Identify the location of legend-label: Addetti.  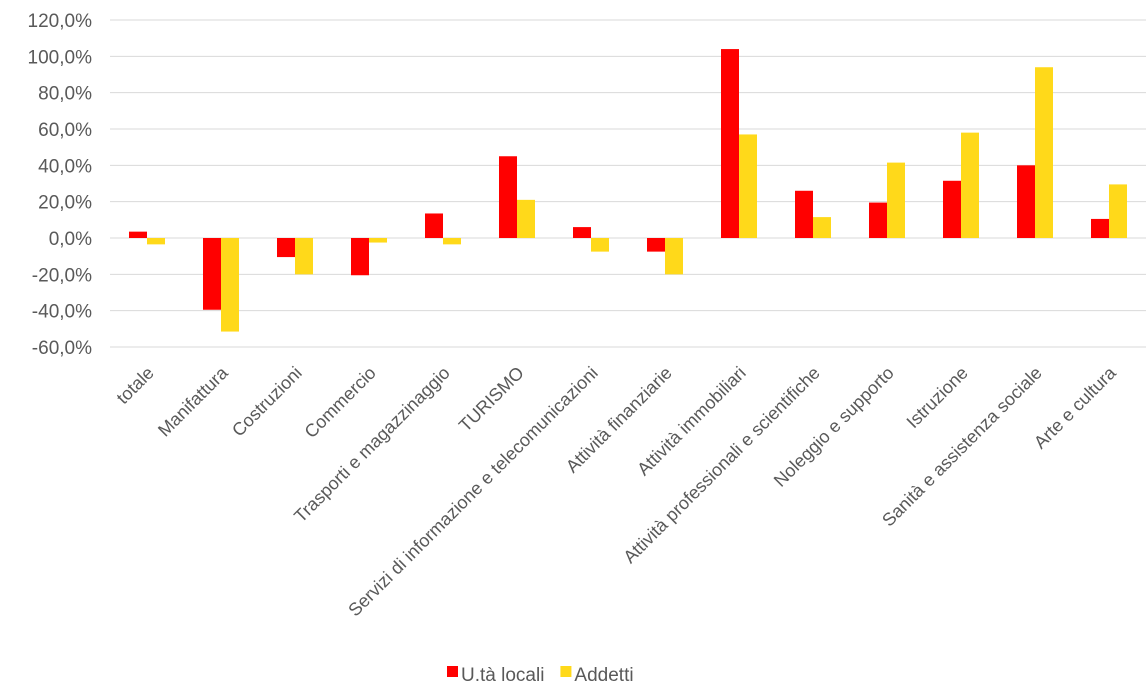
(603, 675).